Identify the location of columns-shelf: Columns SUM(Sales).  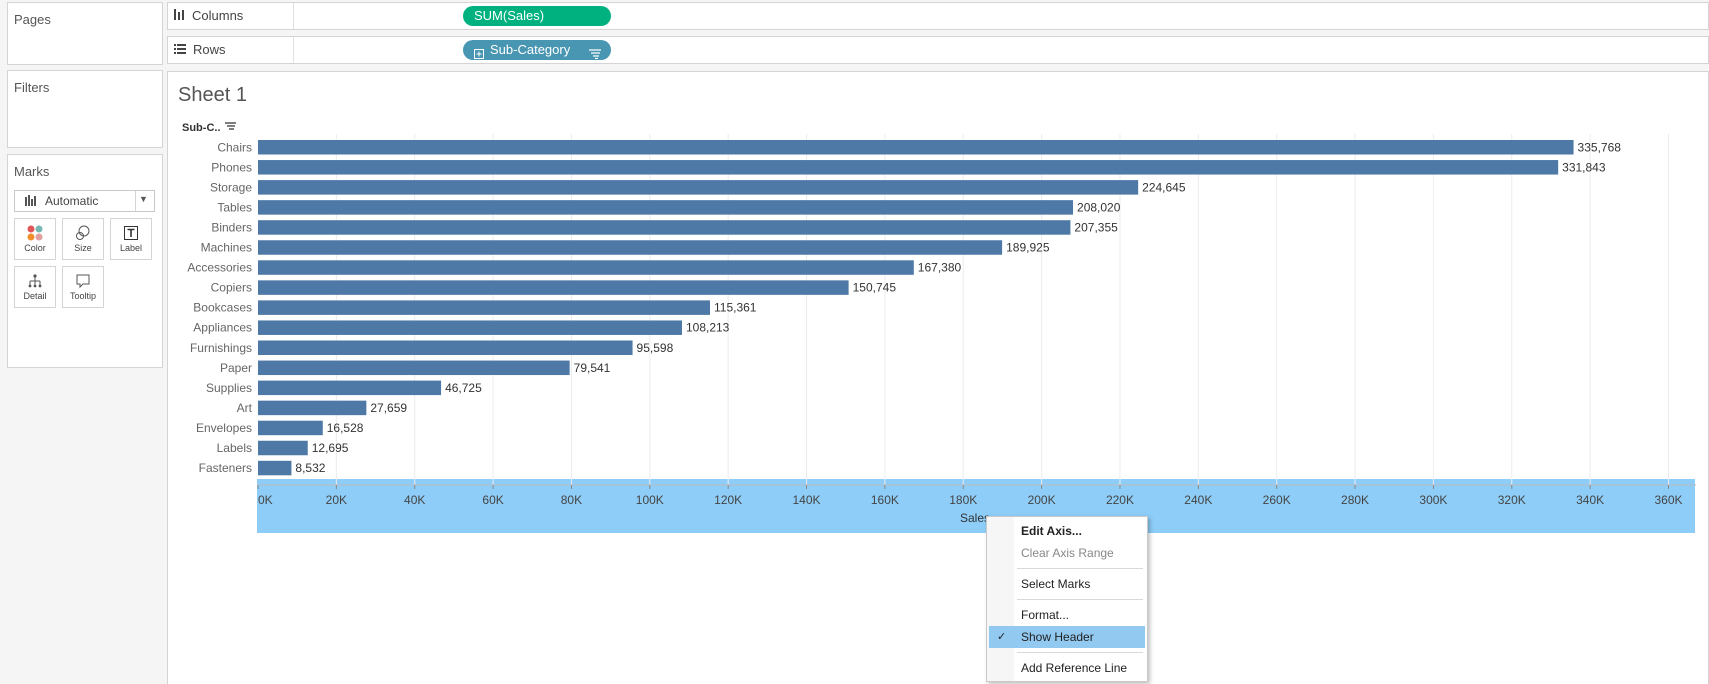
(938, 16).